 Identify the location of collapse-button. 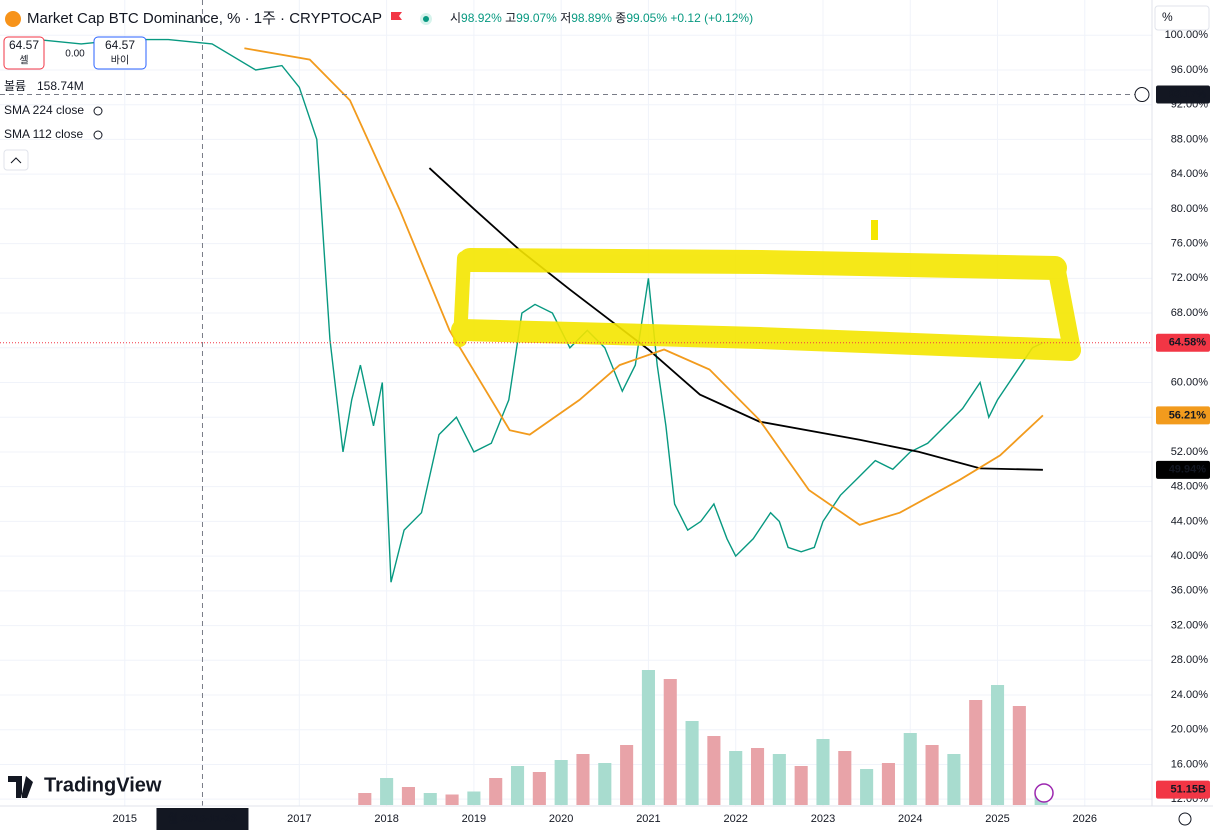
(16, 160).